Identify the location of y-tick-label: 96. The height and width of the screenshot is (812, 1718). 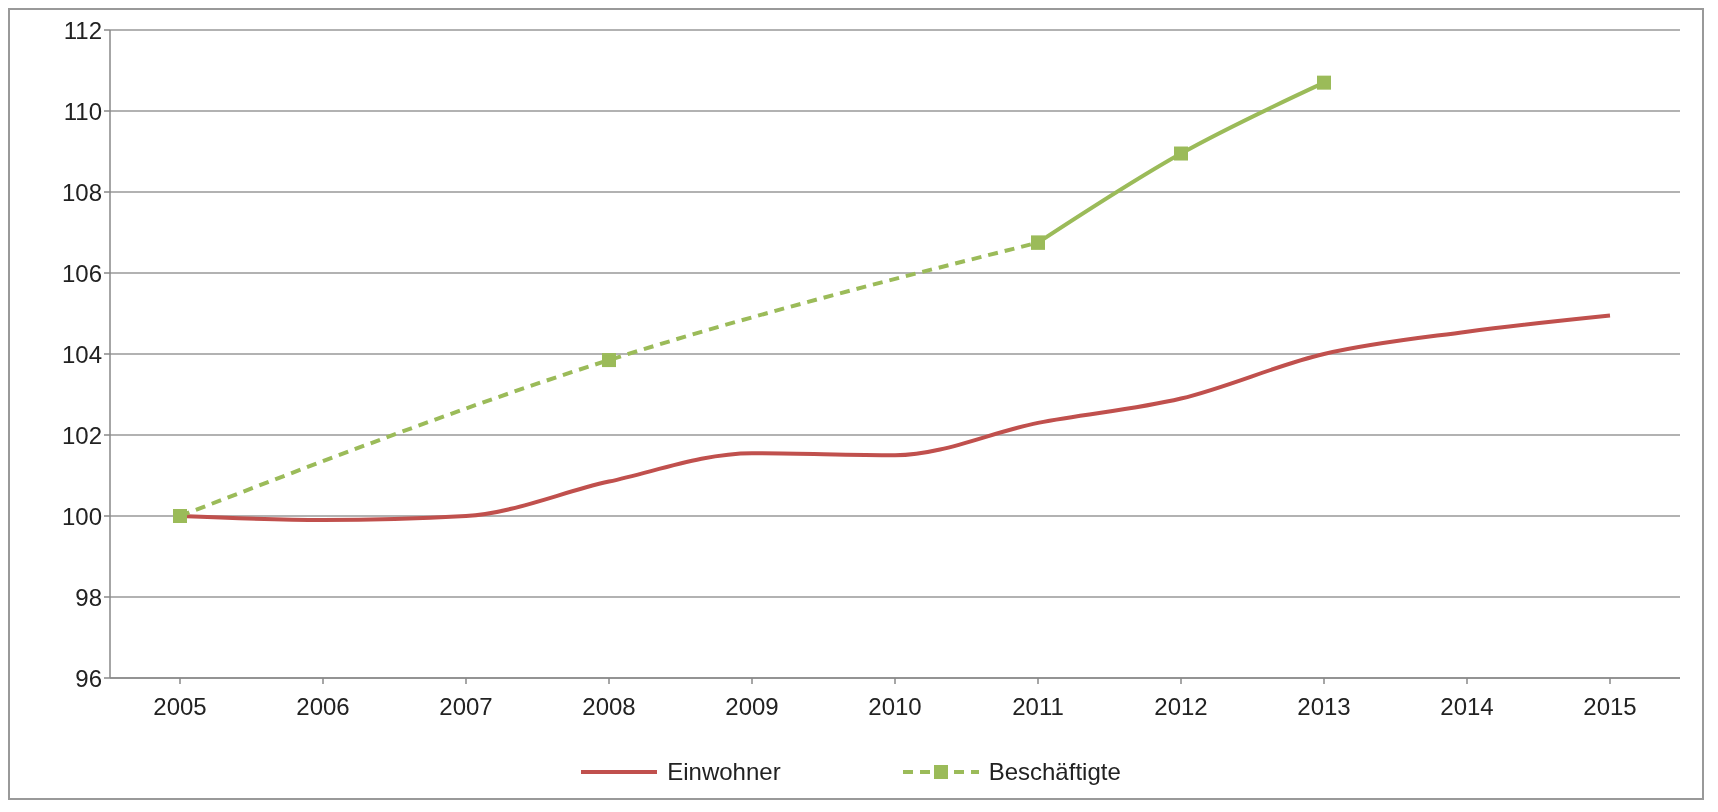
(88, 678).